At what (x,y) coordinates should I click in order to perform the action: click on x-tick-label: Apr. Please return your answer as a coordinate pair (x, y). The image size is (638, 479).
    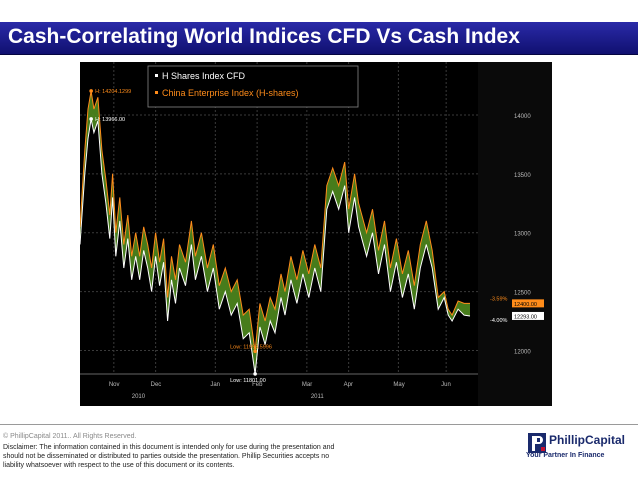
    Looking at the image, I should click on (348, 385).